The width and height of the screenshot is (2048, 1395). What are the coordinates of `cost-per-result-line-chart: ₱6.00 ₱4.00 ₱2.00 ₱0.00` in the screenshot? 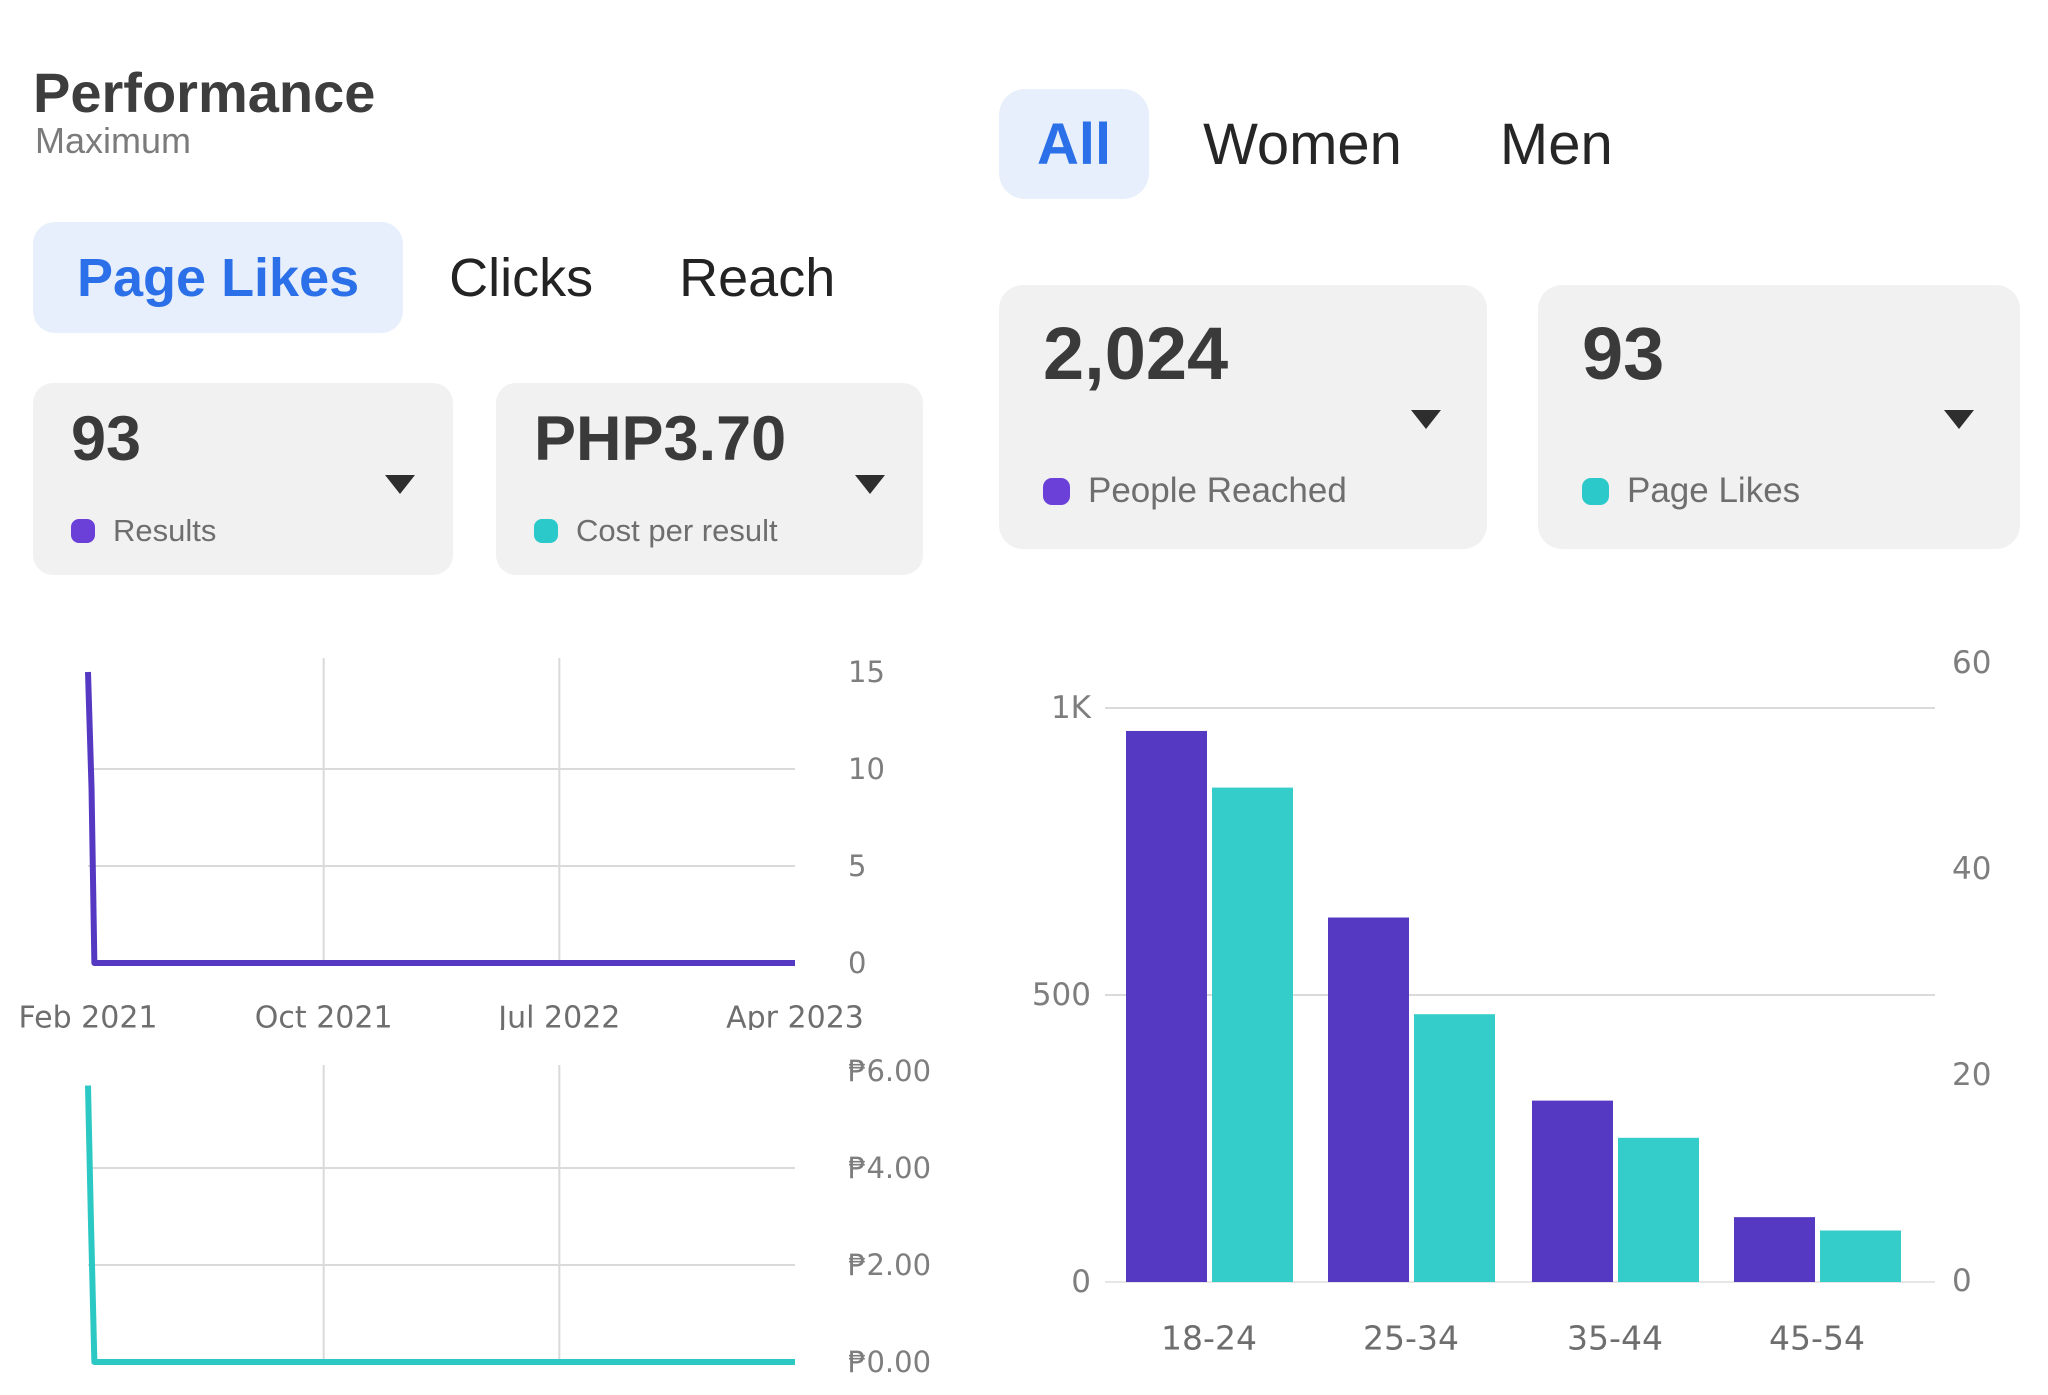 It's located at (507, 1216).